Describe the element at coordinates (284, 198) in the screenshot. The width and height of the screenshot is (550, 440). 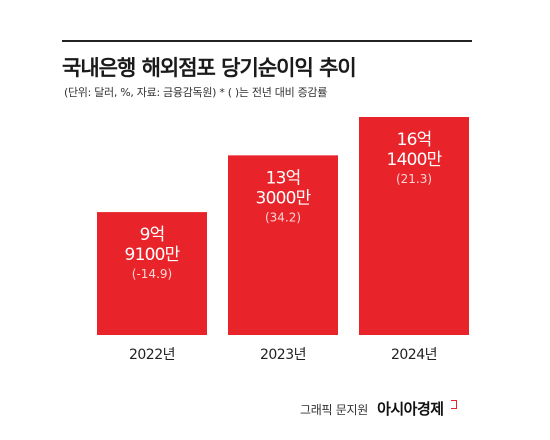
I see `bar-label-2-line2: 3000만` at that location.